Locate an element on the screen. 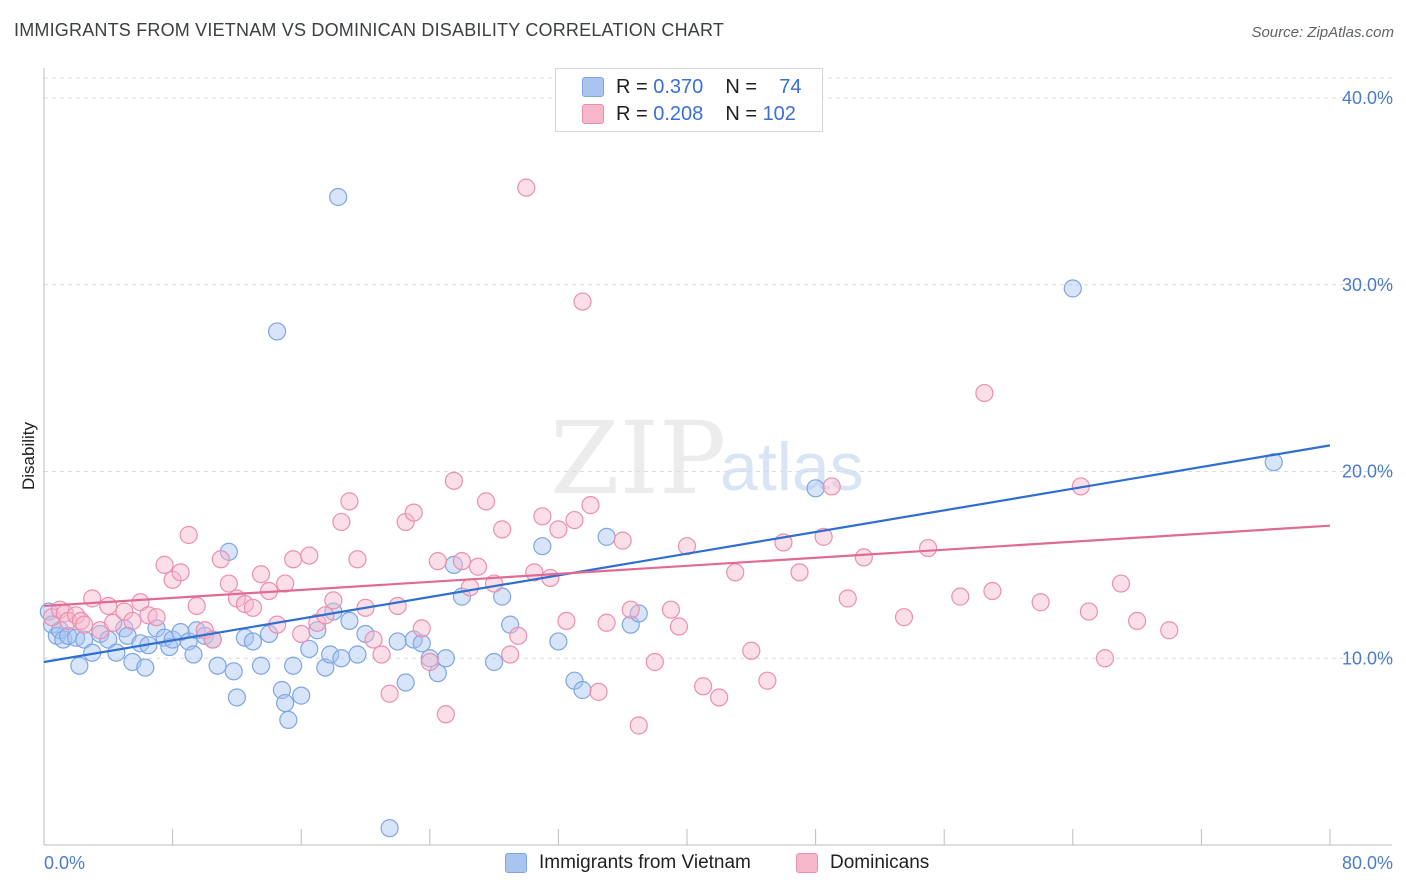 This screenshot has height=892, width=1406. bottom-legend-dominicans: Dominicans is located at coordinates (862, 863).